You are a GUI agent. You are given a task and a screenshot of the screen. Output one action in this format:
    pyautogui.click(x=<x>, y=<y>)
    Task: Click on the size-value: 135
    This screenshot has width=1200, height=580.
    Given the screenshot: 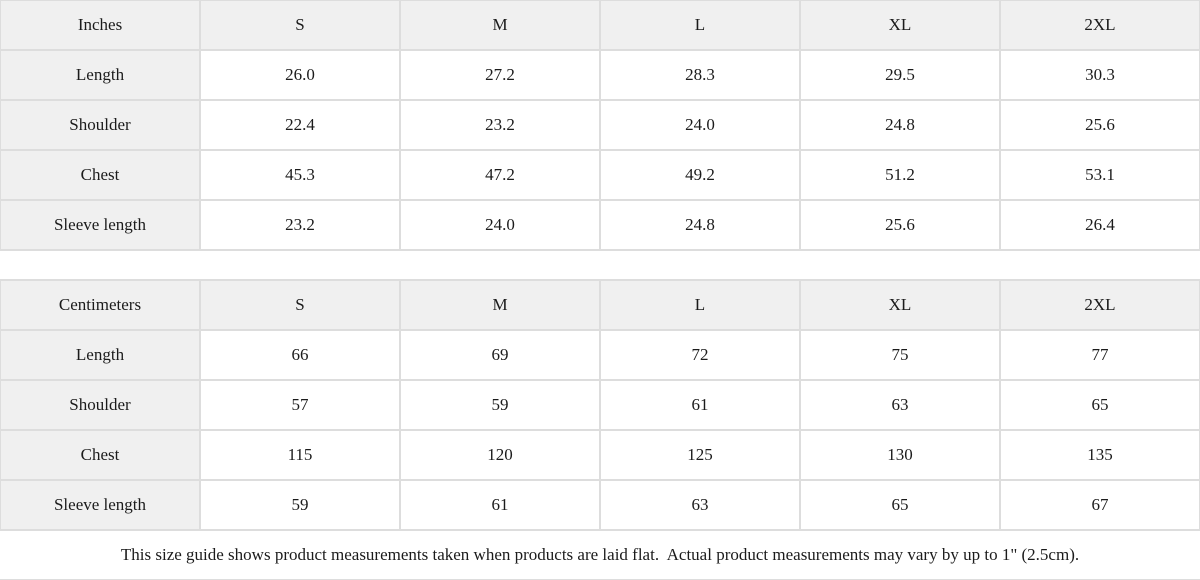 What is the action you would take?
    pyautogui.click(x=1100, y=455)
    